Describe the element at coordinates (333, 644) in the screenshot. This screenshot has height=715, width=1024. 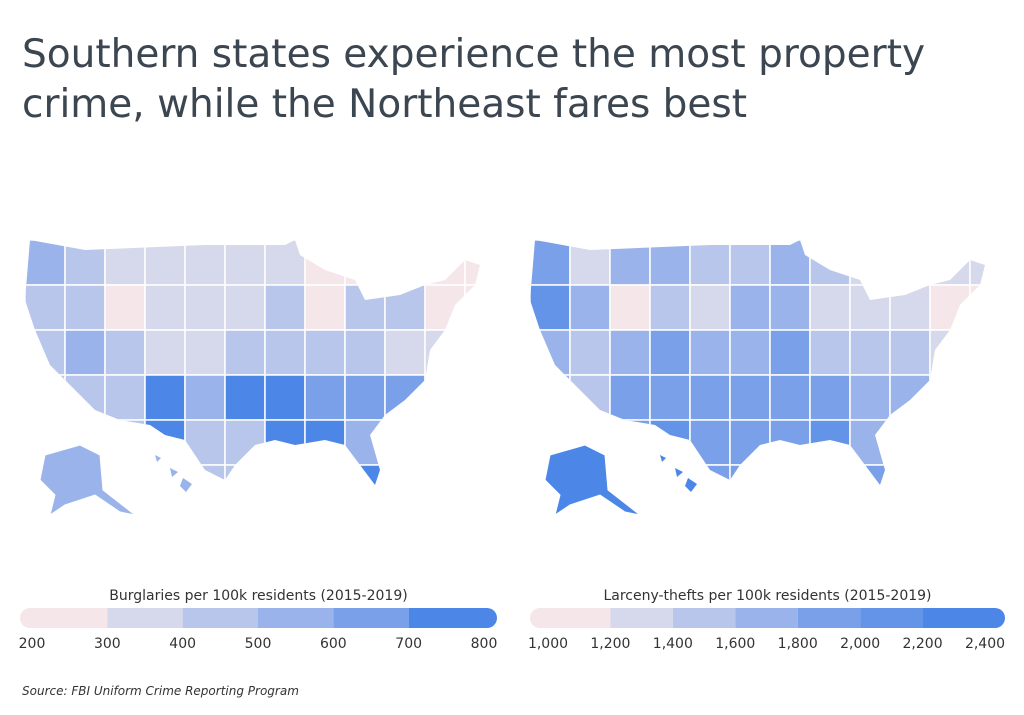
I see `legend-tick-label: 600` at that location.